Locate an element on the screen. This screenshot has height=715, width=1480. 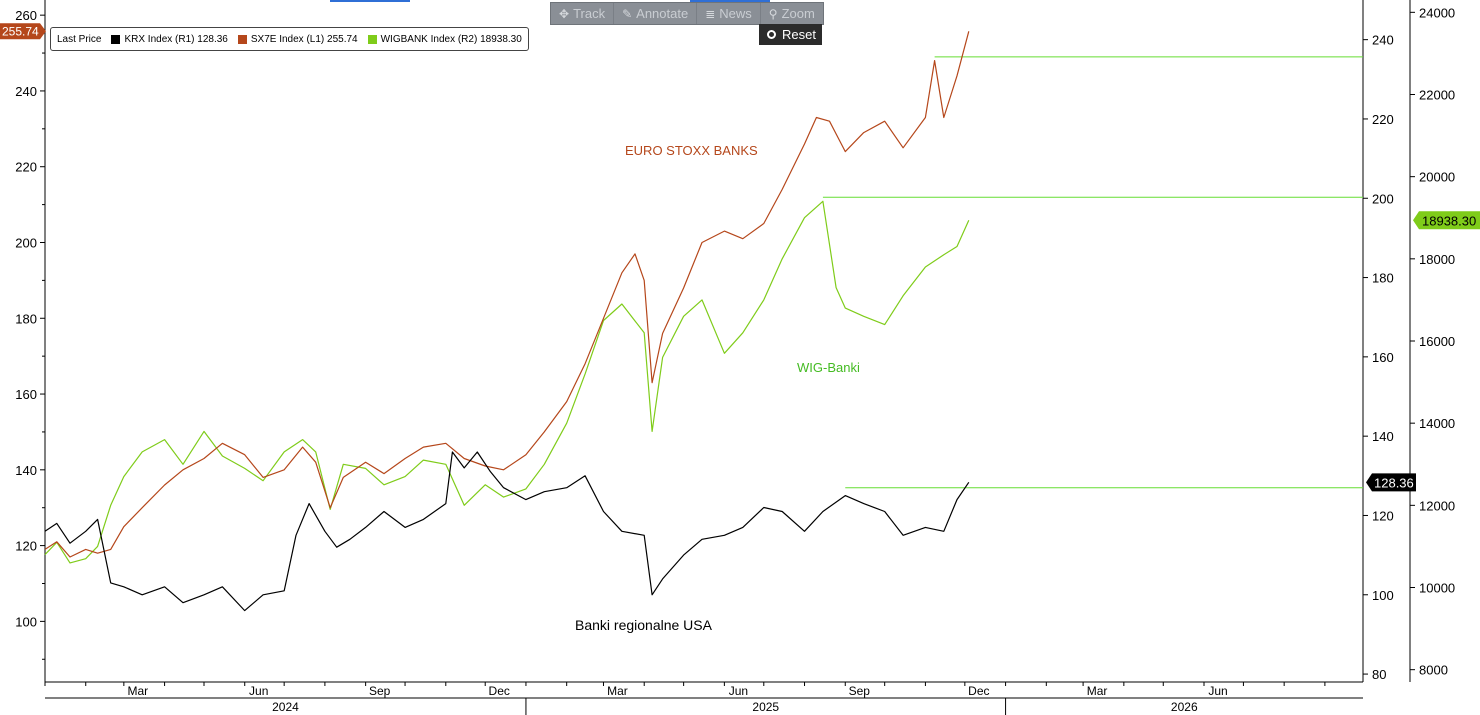
right2-tick-label: 12000 is located at coordinates (1437, 505).